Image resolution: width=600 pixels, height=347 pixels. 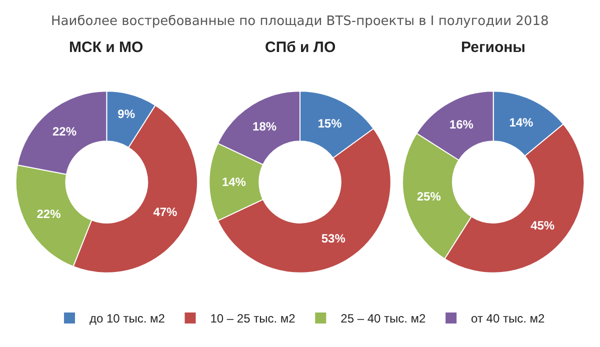 I want to click on legend-label: 25 – 40 тыс. м2, so click(x=383, y=319).